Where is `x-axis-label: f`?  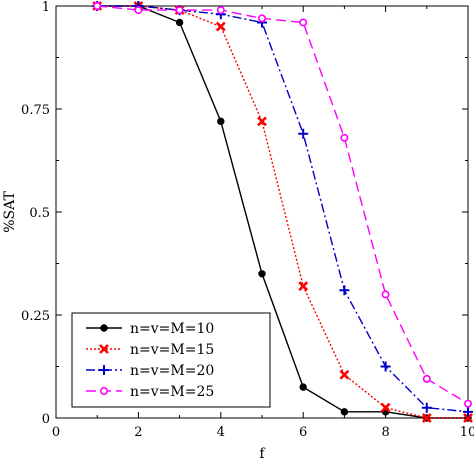 x-axis-label: f is located at coordinates (262, 454).